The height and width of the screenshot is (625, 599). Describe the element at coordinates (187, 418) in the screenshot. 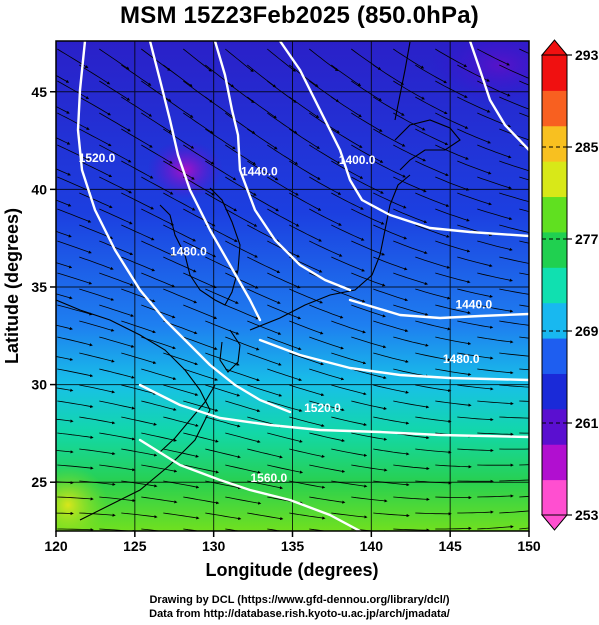

I see `coastline-ryukyu` at that location.